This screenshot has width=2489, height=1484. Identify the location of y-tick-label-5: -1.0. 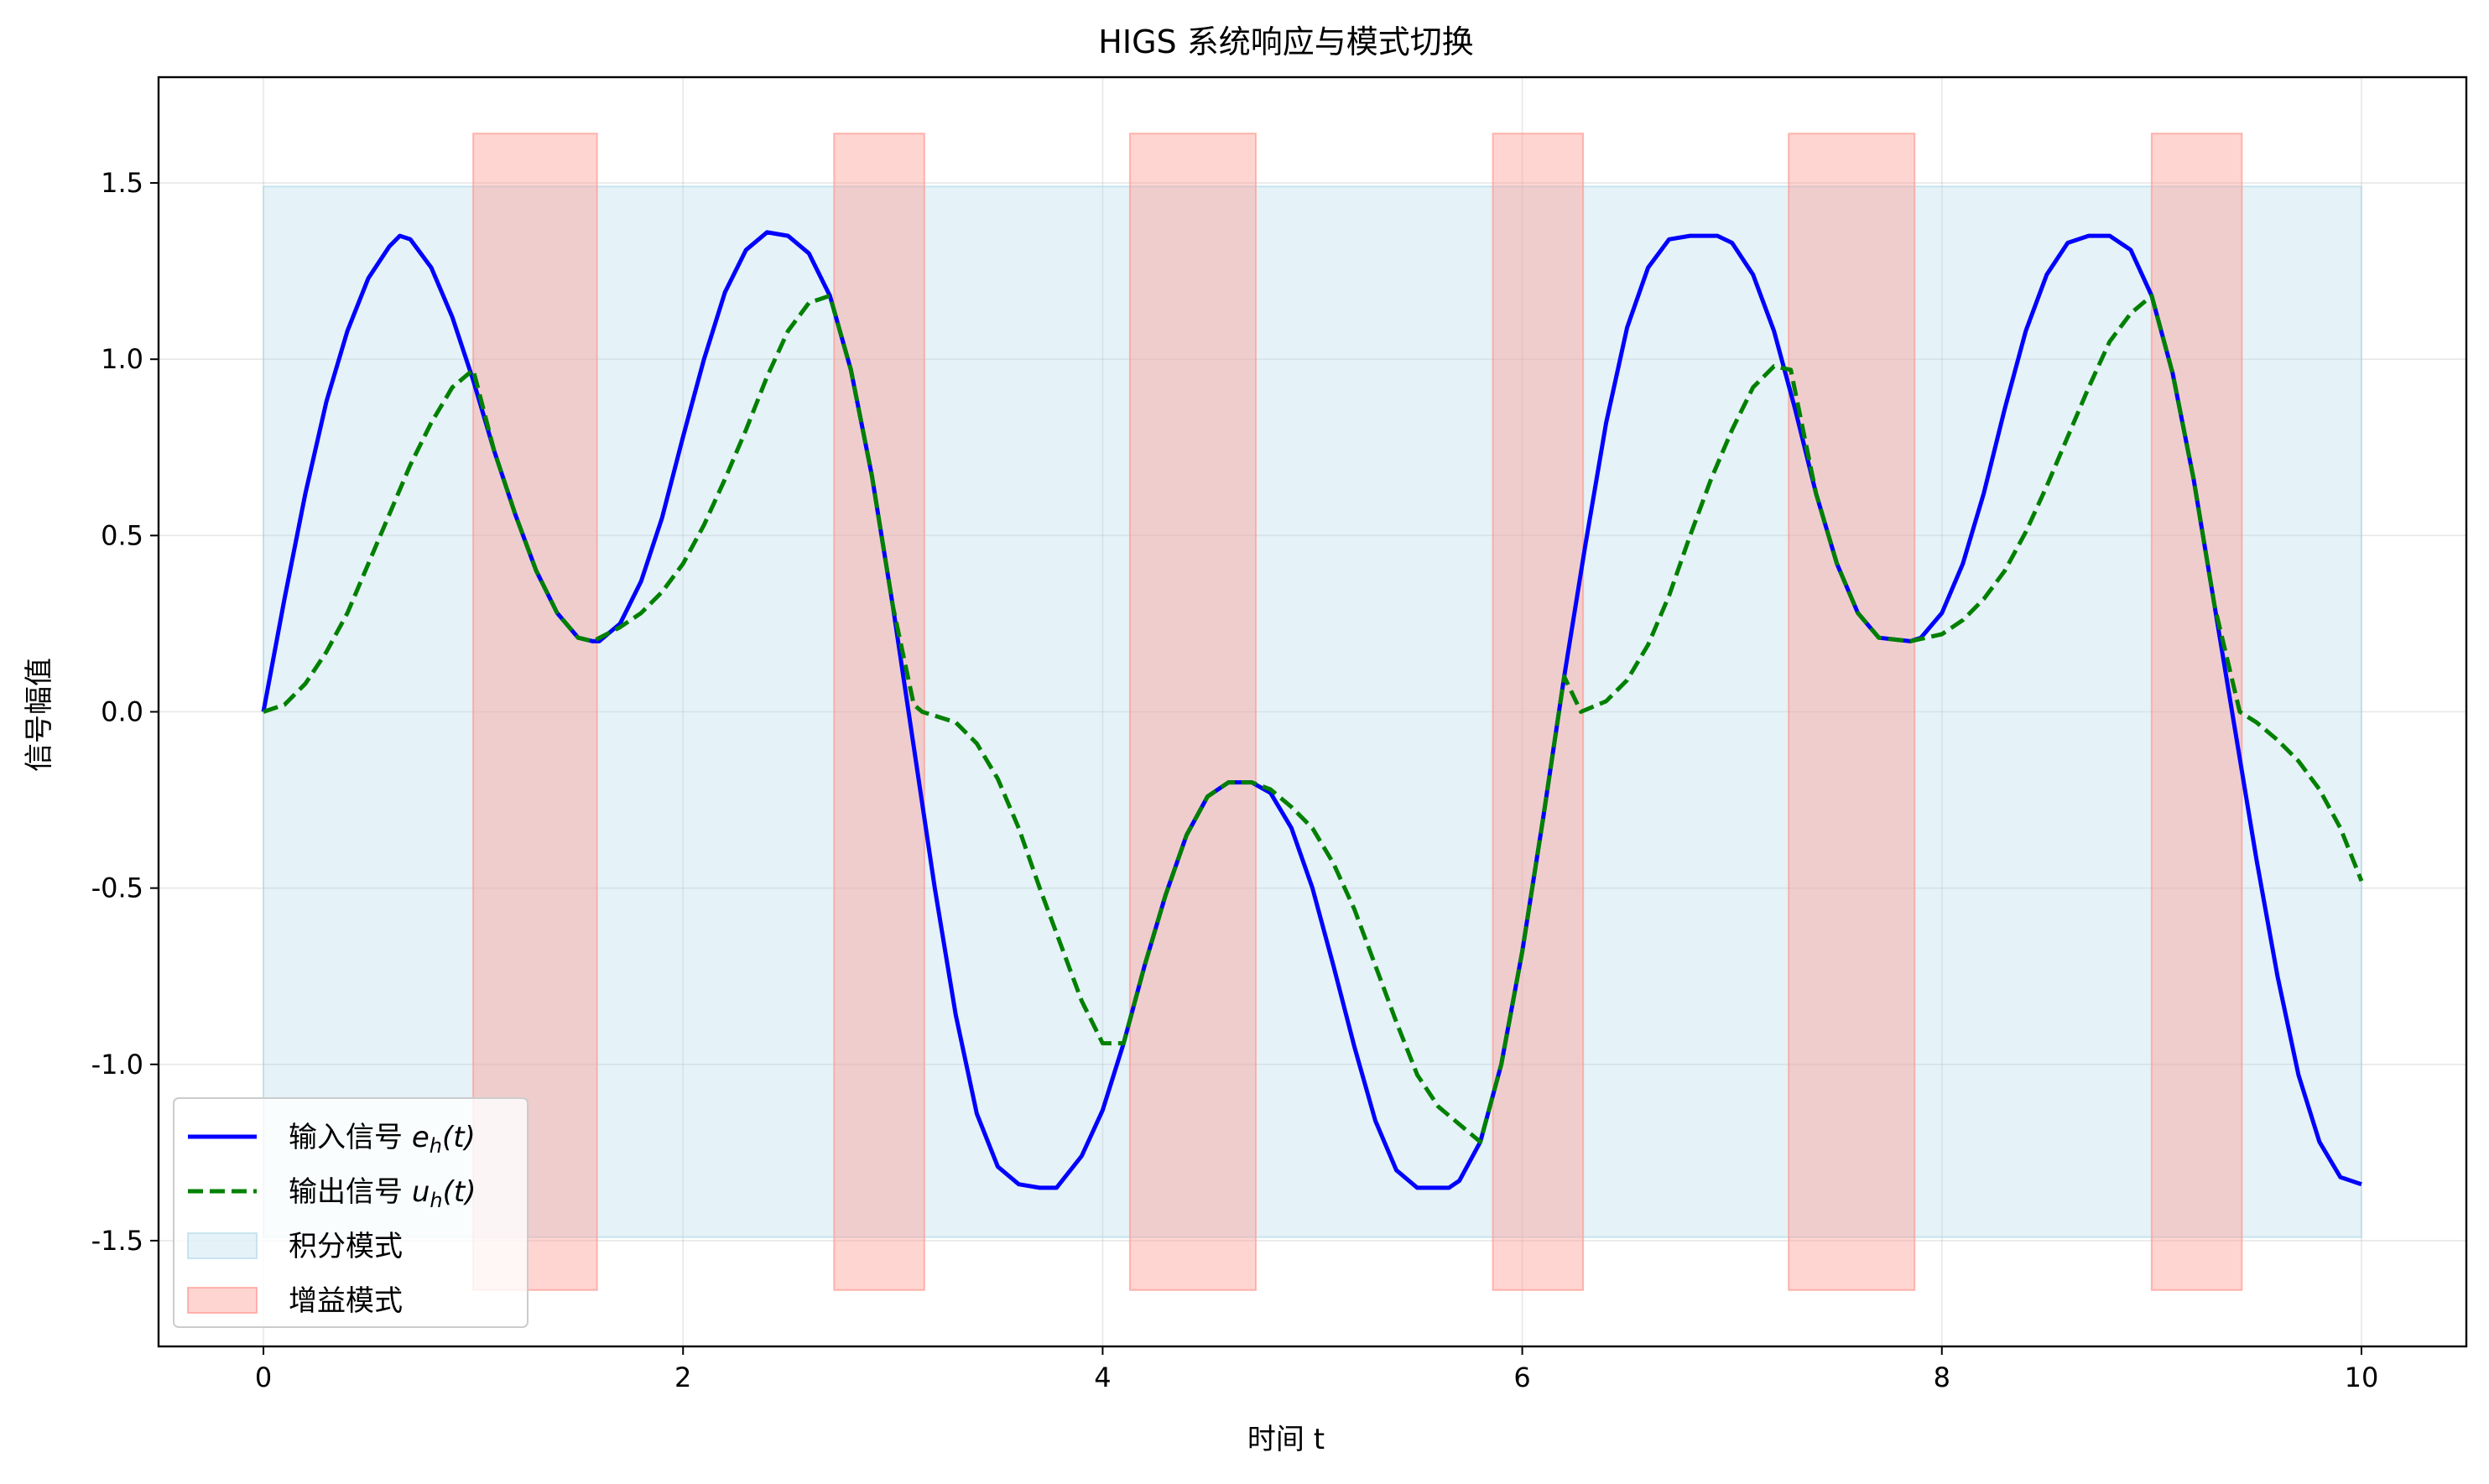
(117, 1064).